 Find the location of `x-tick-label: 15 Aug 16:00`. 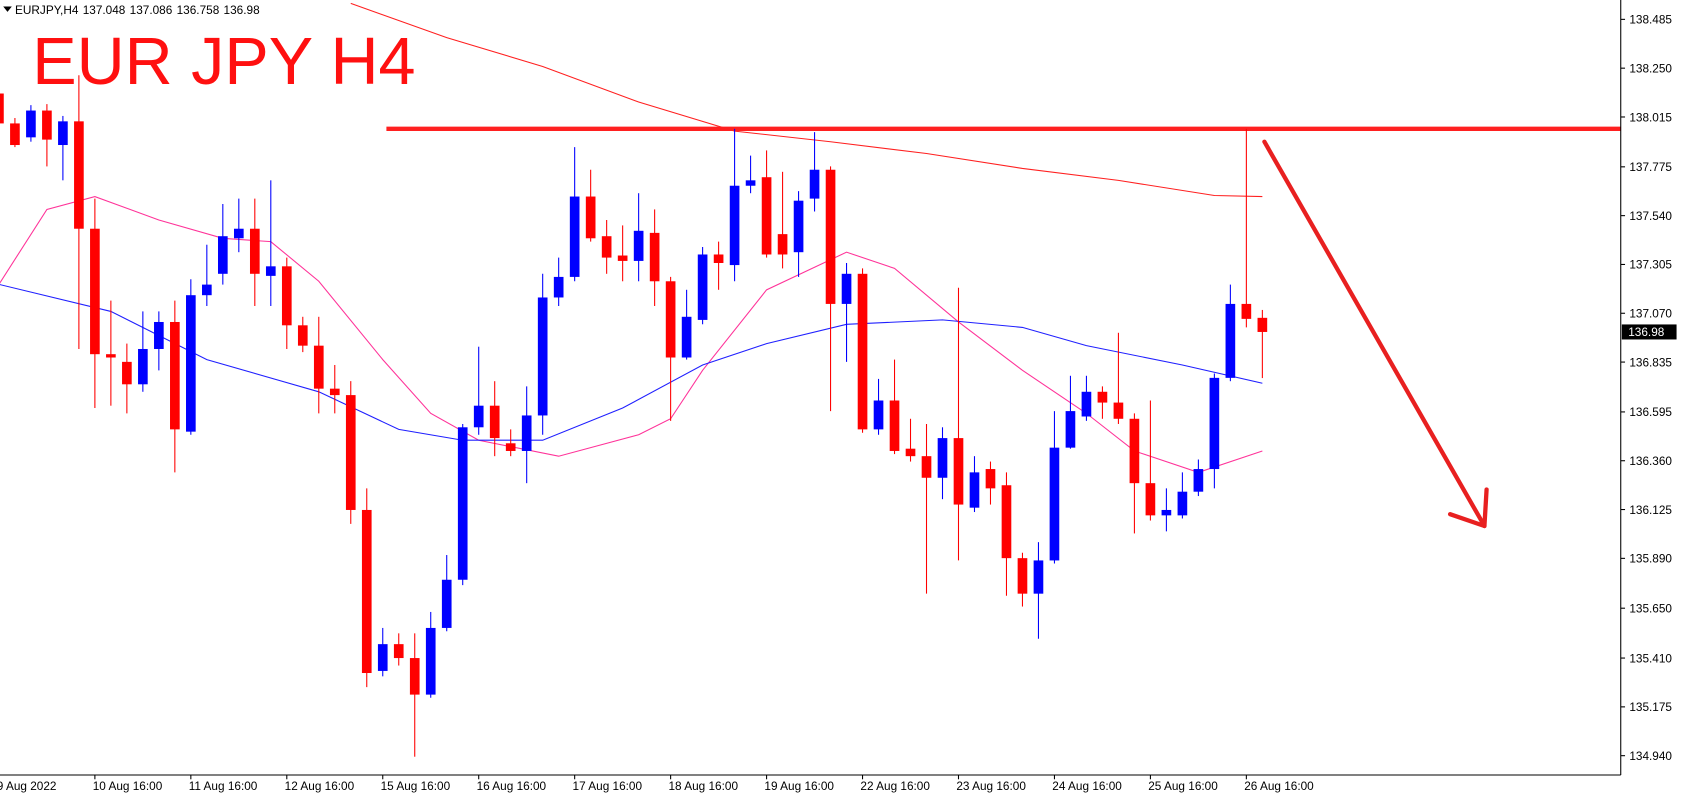

x-tick-label: 15 Aug 16:00 is located at coordinates (416, 786).